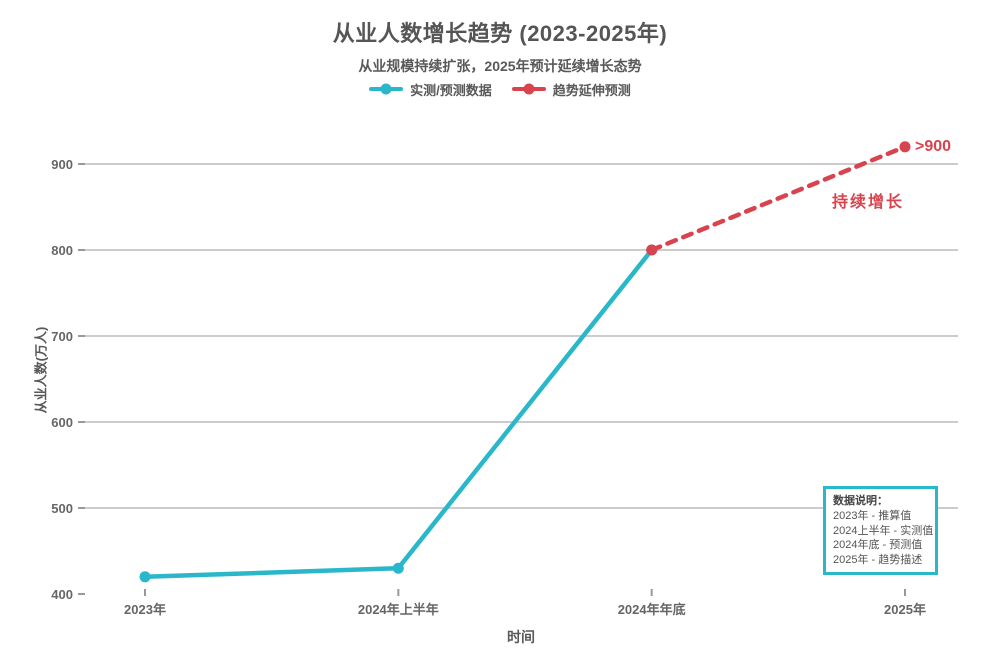 This screenshot has width=1000, height=667. What do you see at coordinates (878, 559) in the screenshot?
I see `note-line: 2025年 - 趋势描述` at bounding box center [878, 559].